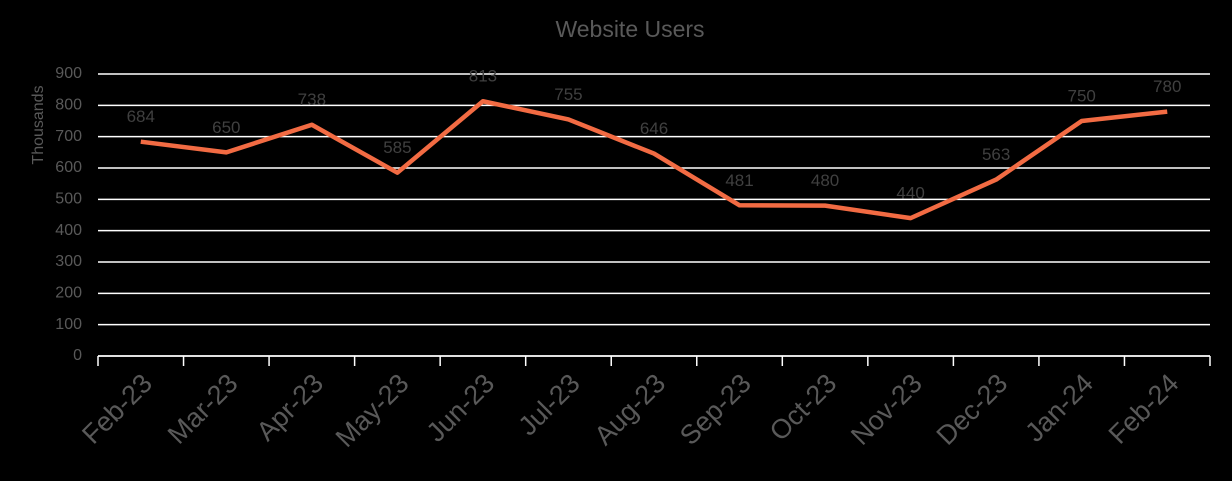 This screenshot has width=1232, height=481. What do you see at coordinates (68, 230) in the screenshot?
I see `y-tick-label: 400` at bounding box center [68, 230].